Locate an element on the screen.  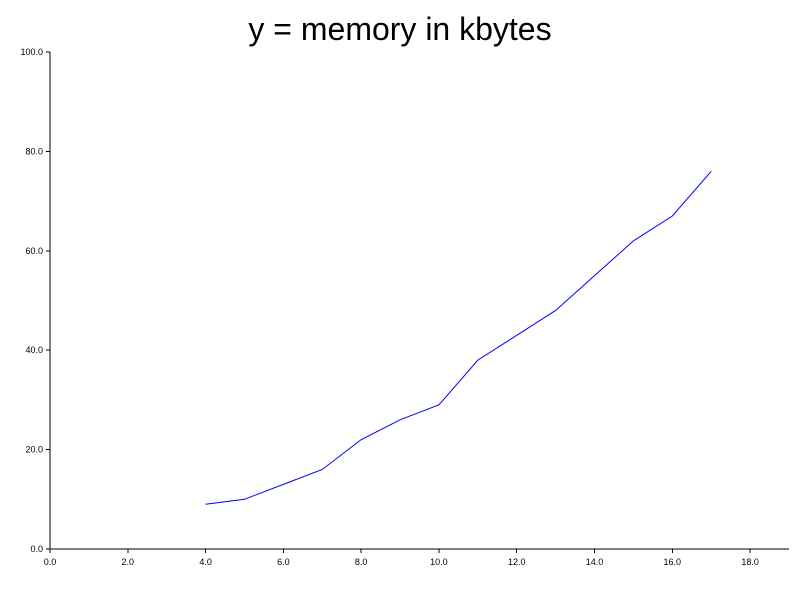
chart-title: y = memory in kbytes is located at coordinates (400, 29).